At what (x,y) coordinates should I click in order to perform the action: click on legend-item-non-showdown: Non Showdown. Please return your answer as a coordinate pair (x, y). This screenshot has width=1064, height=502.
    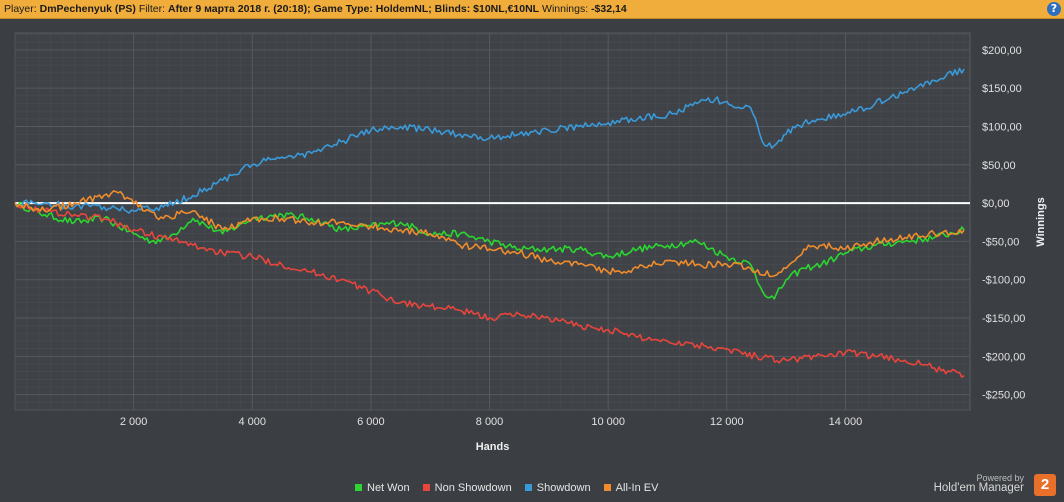
    Looking at the image, I should click on (467, 488).